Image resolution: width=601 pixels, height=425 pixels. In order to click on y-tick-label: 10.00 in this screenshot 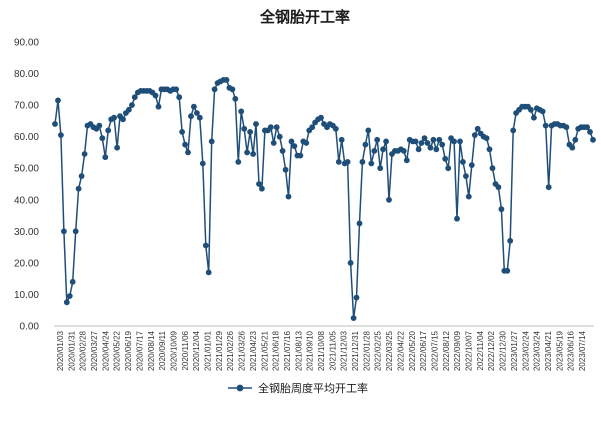, I will do `click(26, 295)`.